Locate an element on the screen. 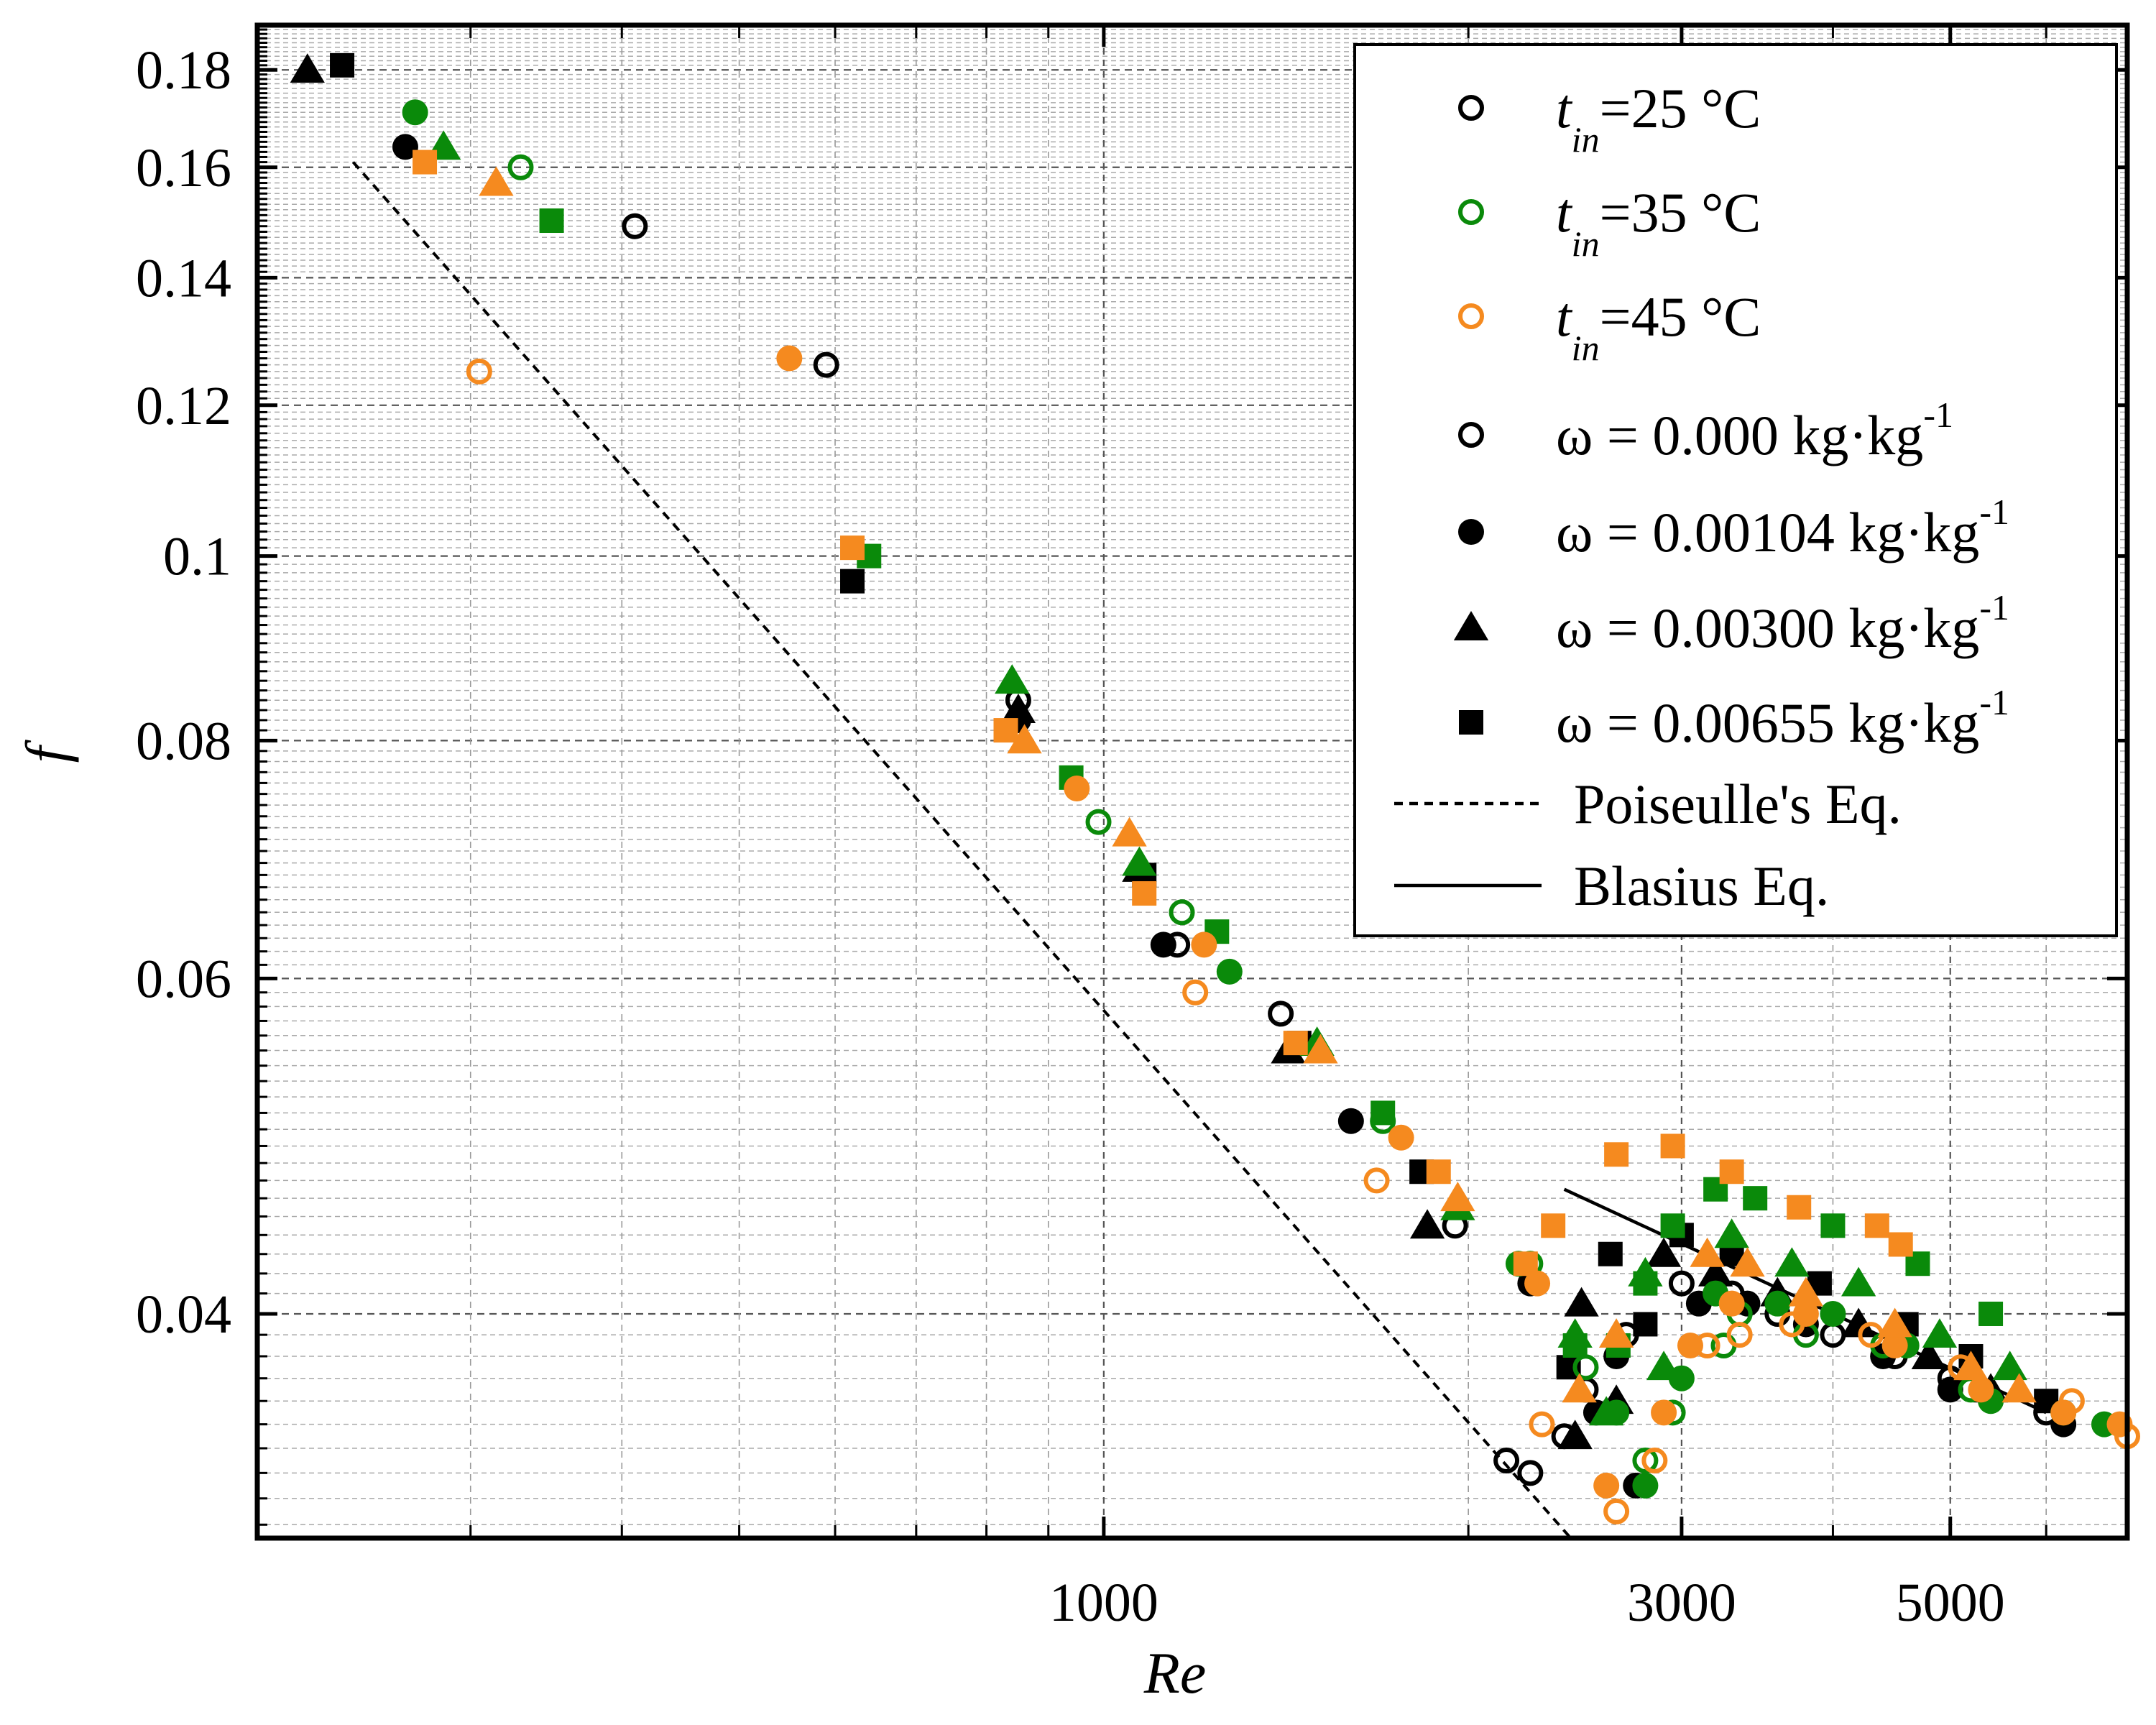  y-tick-label: 0.12 is located at coordinates (184, 406).